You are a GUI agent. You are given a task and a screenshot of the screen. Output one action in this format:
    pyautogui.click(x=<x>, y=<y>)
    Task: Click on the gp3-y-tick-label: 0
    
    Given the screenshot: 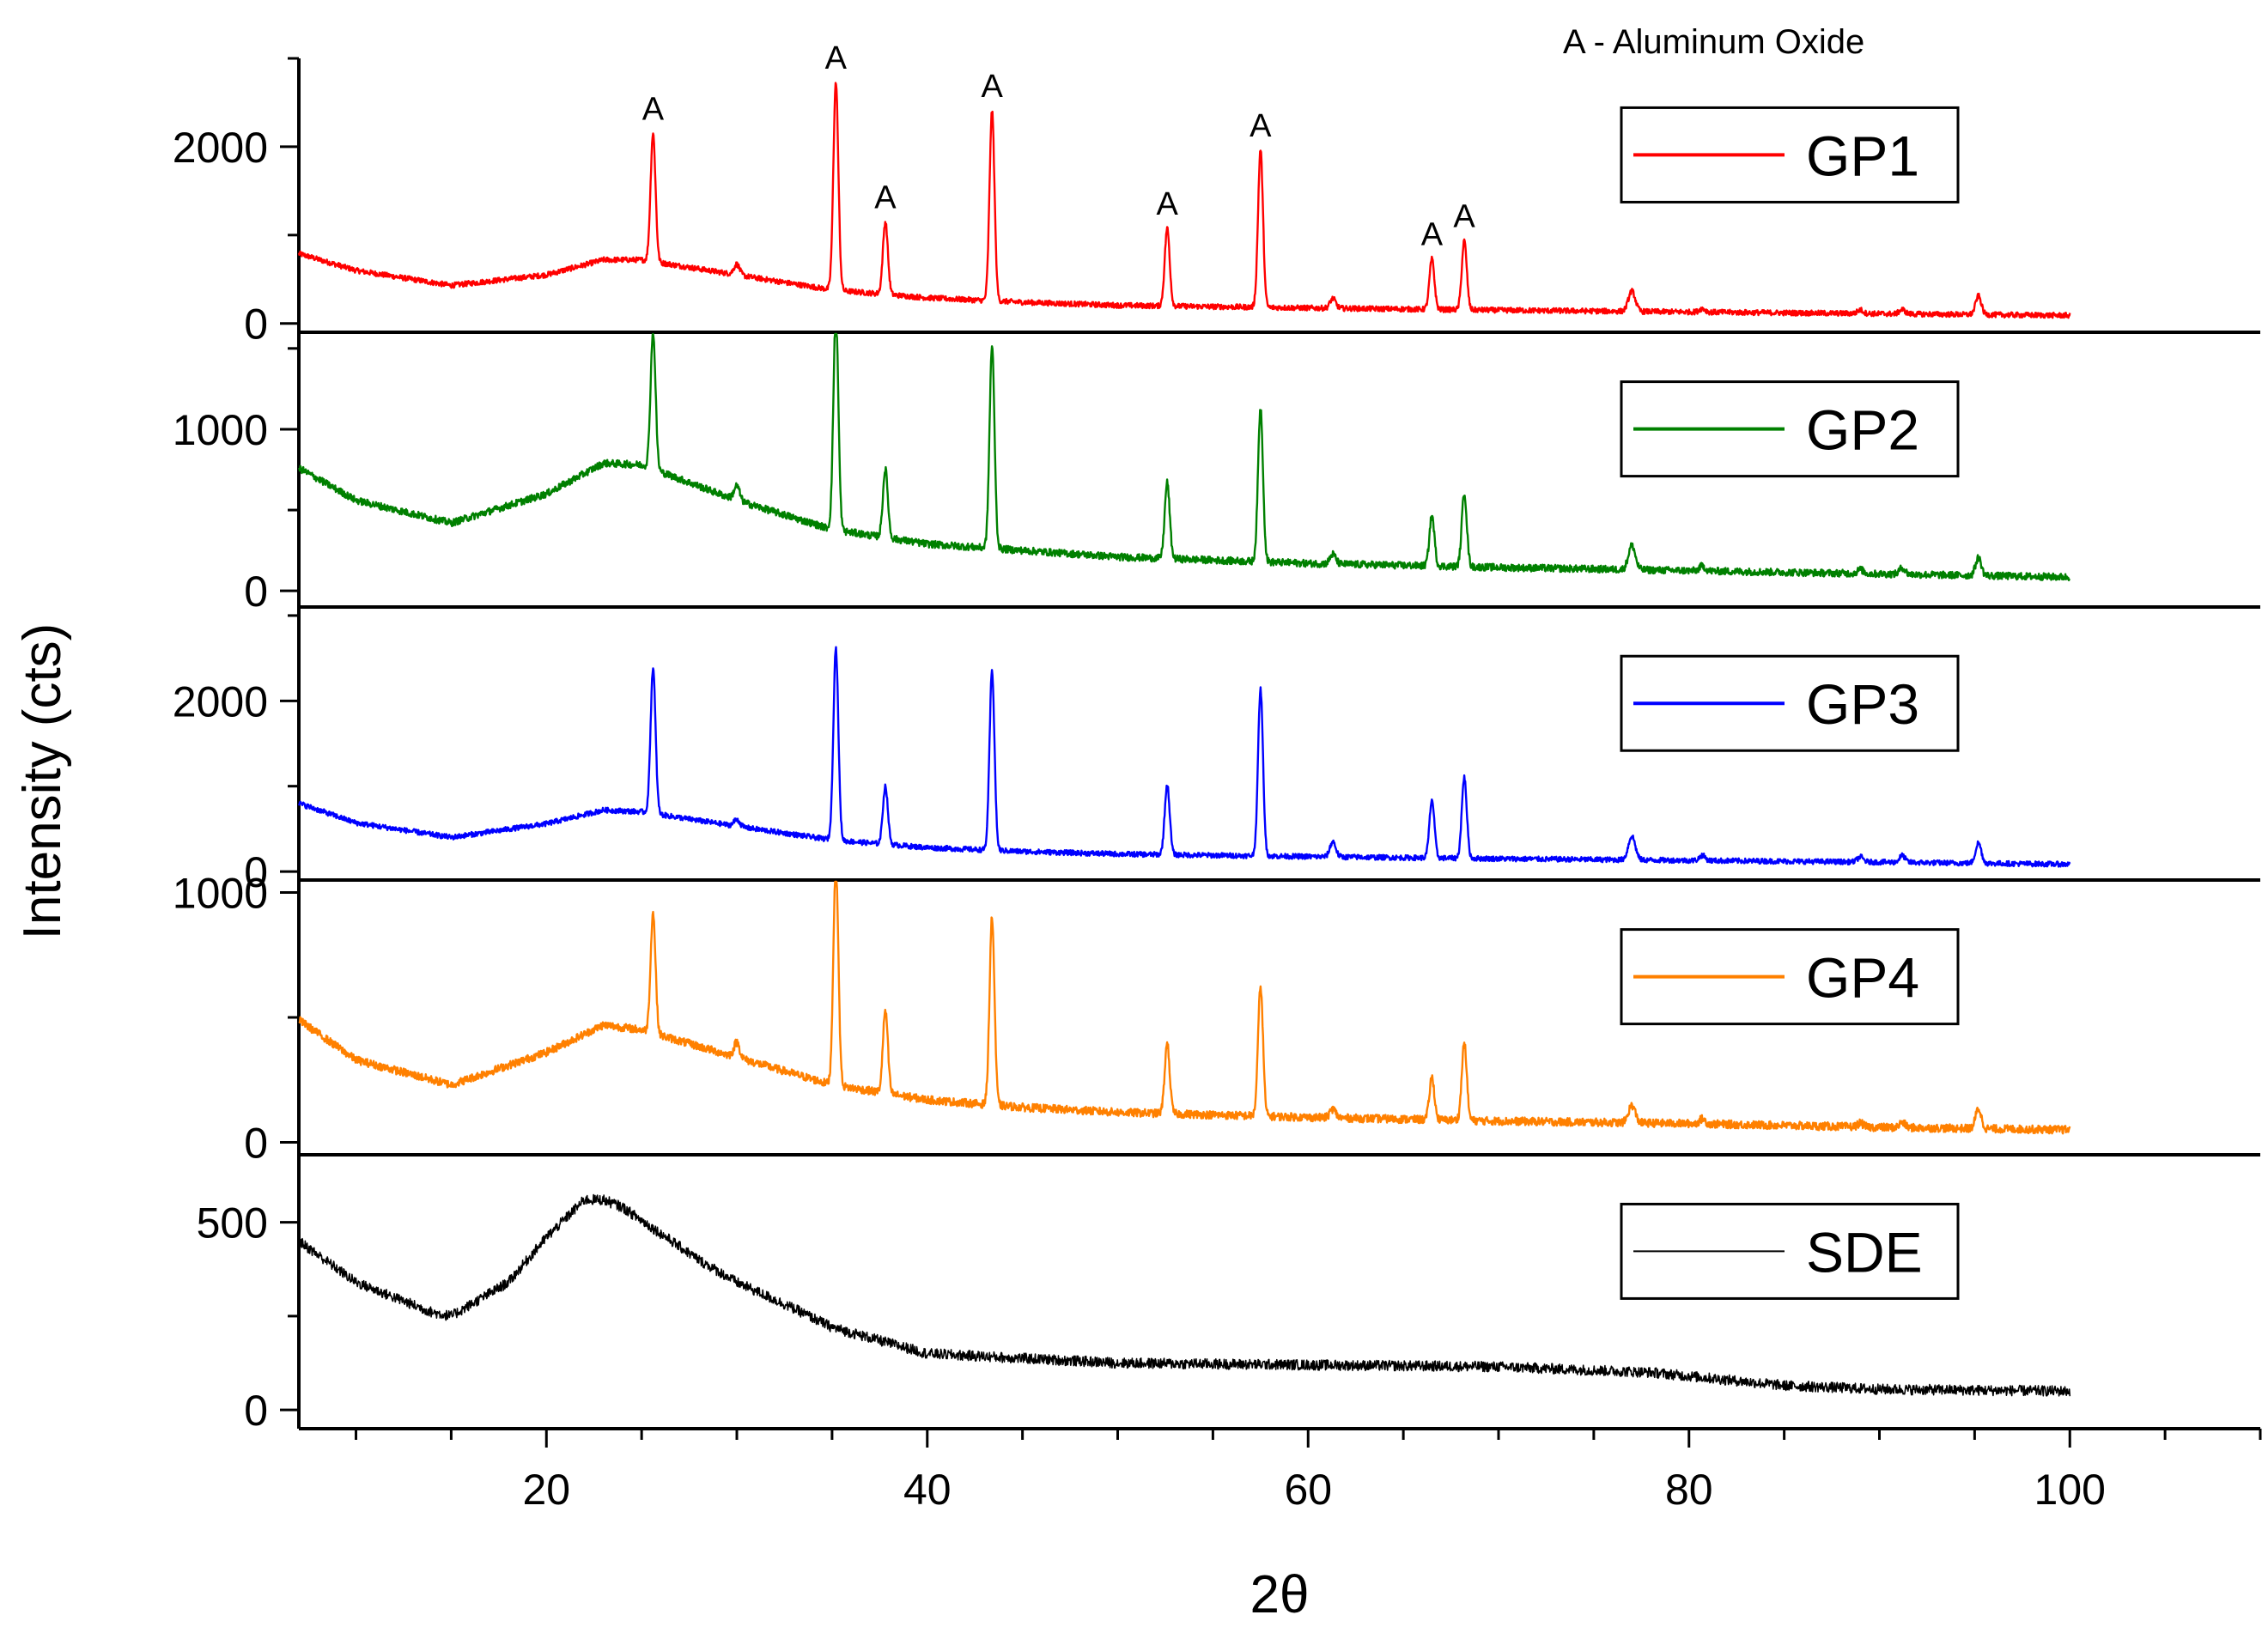 What is the action you would take?
    pyautogui.click(x=256, y=872)
    